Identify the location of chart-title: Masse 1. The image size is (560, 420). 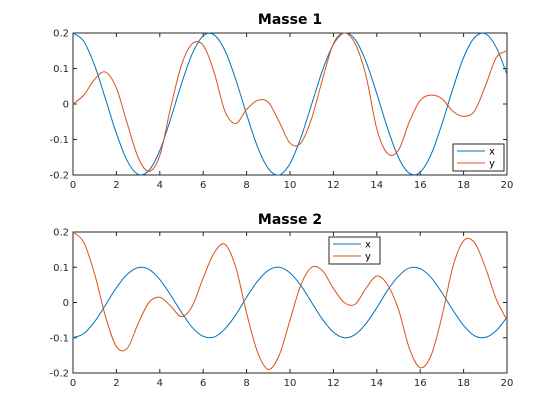
(290, 20).